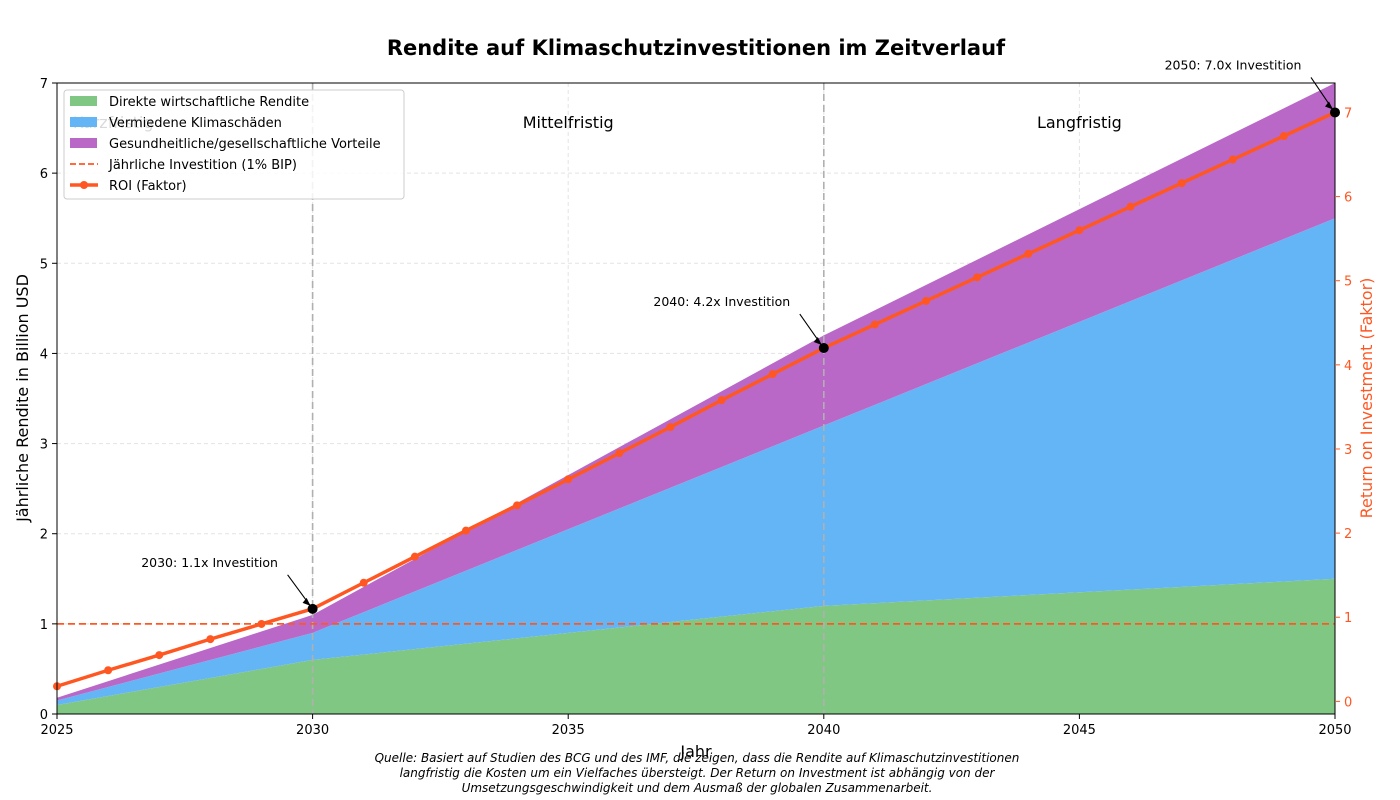 The image size is (1400, 800). I want to click on x-tick-label: 2035, so click(568, 730).